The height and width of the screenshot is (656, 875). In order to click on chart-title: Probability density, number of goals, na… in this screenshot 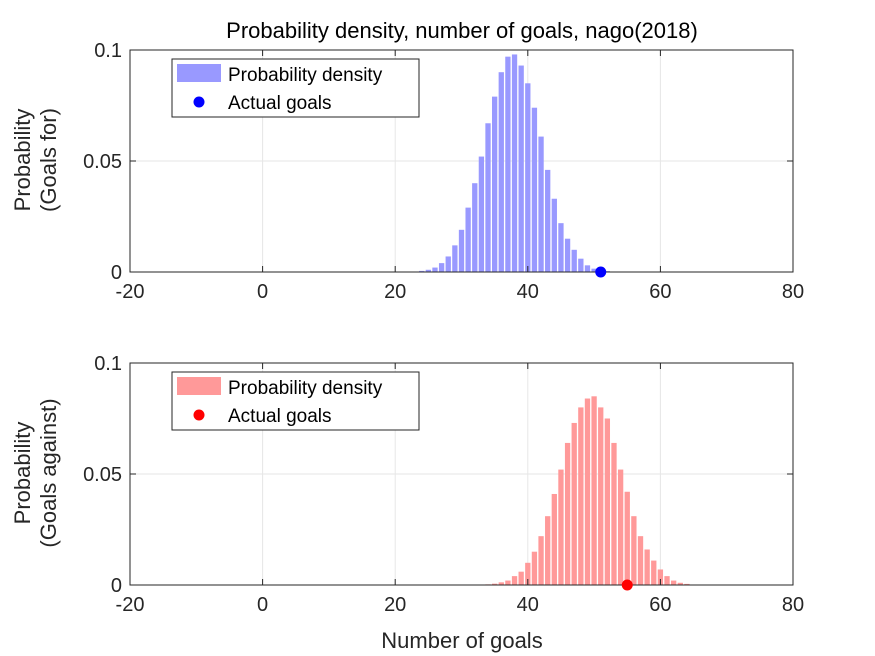, I will do `click(462, 30)`.